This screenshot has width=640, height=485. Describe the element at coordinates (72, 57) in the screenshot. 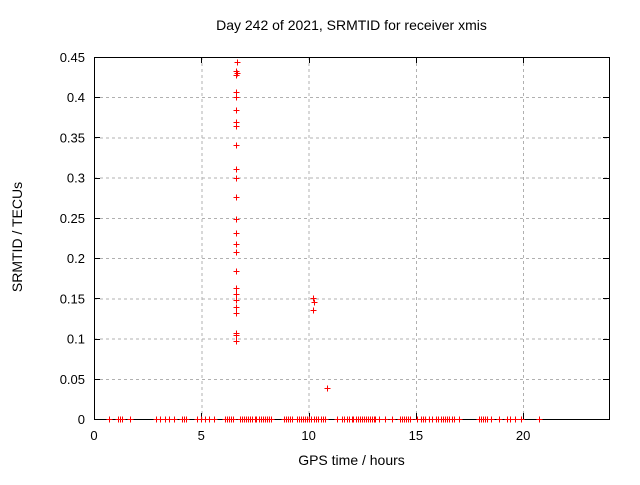

I see `y-tick-label: 0.45` at that location.